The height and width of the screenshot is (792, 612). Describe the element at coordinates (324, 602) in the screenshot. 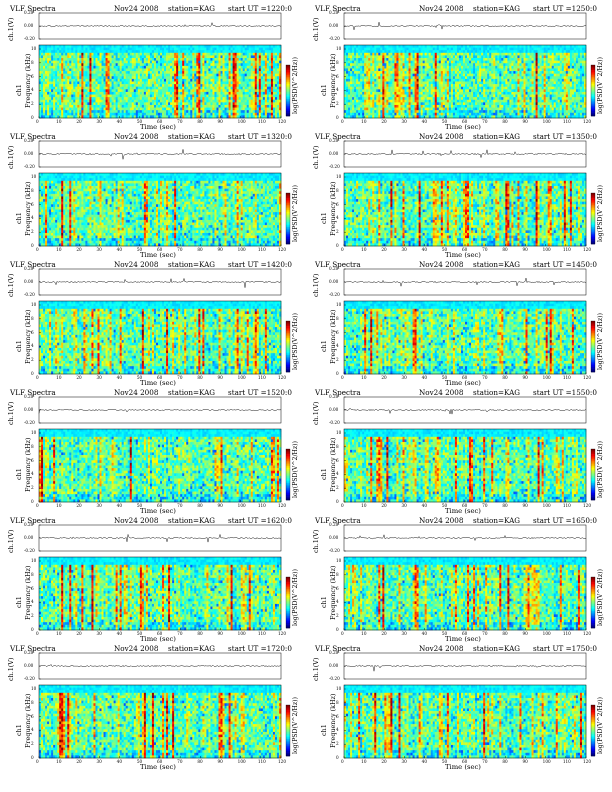

I see `channel-label: ch1` at that location.